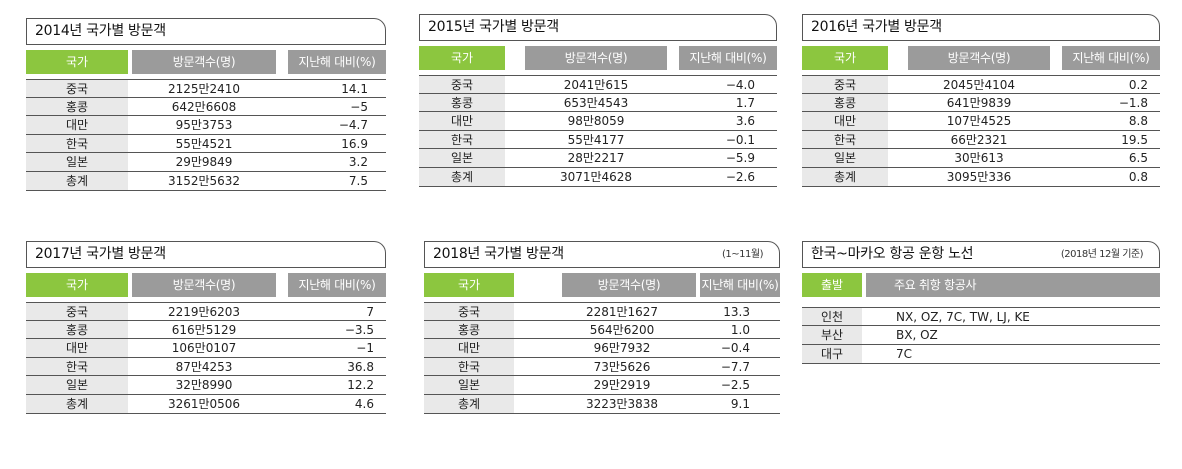  What do you see at coordinates (206, 88) in the screenshot?
I see `table-row: 중국 2125만2410 14.1` at bounding box center [206, 88].